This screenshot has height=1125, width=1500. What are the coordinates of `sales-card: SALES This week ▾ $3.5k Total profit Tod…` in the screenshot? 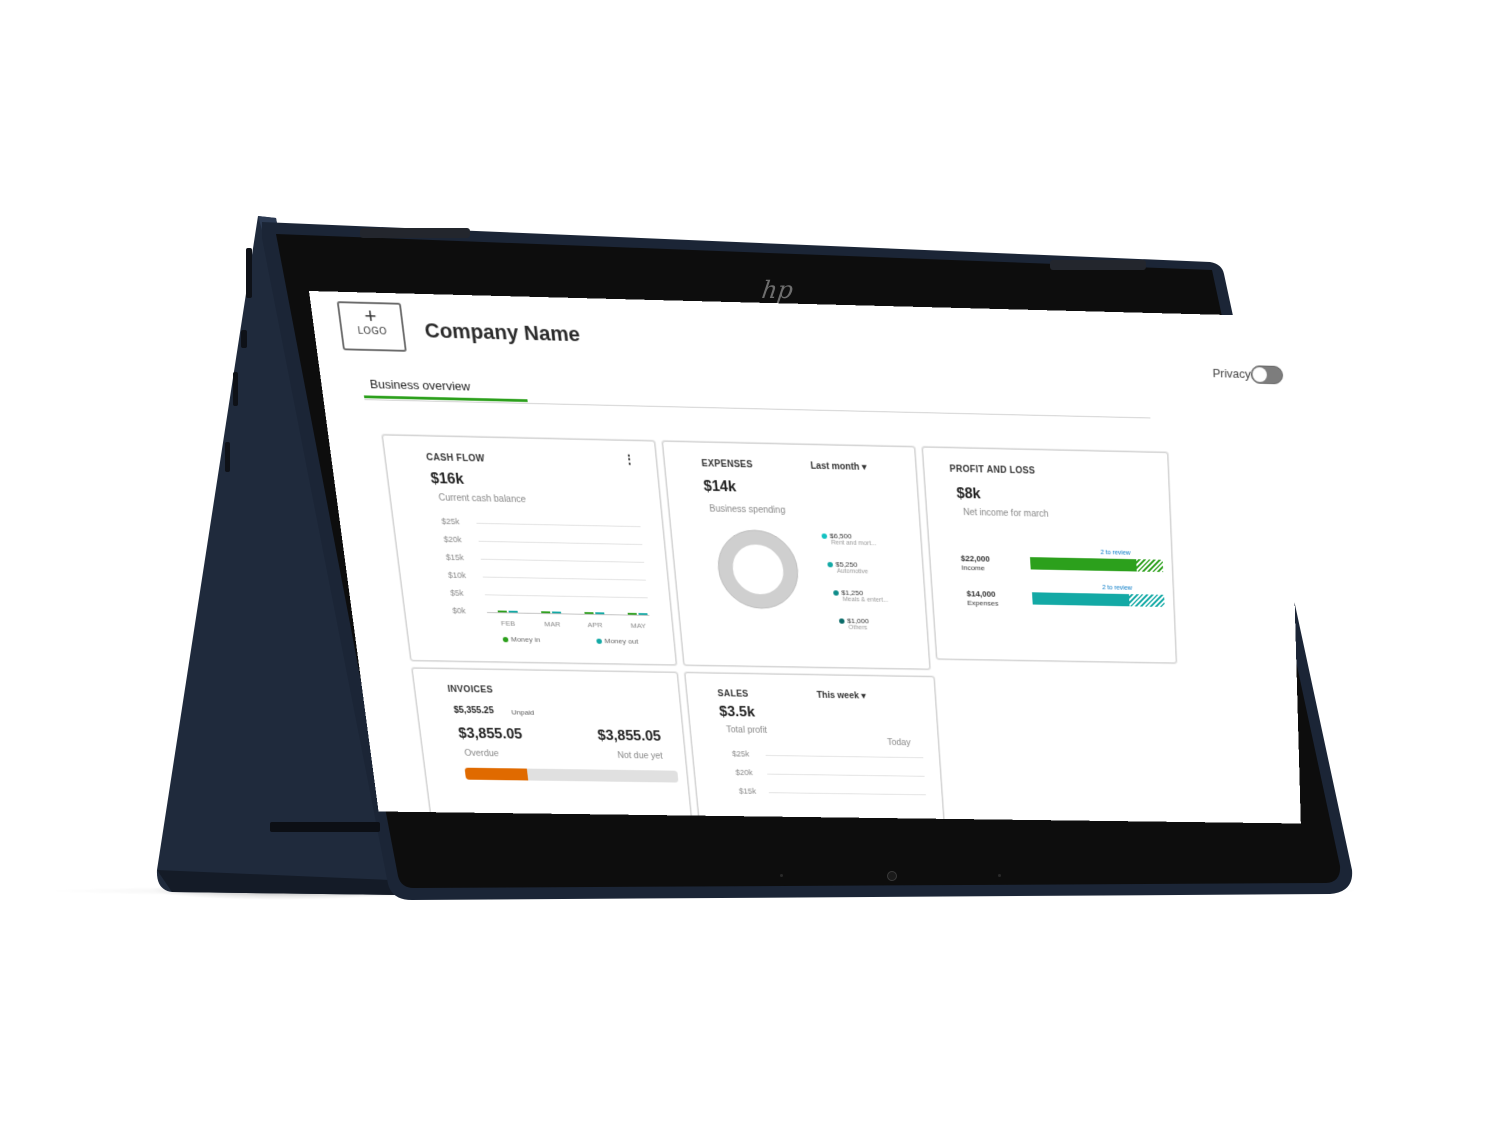 It's located at (814, 748).